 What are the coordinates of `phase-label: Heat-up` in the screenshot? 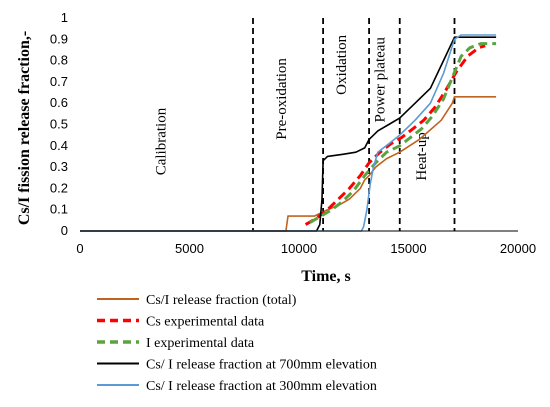 It's located at (422, 156).